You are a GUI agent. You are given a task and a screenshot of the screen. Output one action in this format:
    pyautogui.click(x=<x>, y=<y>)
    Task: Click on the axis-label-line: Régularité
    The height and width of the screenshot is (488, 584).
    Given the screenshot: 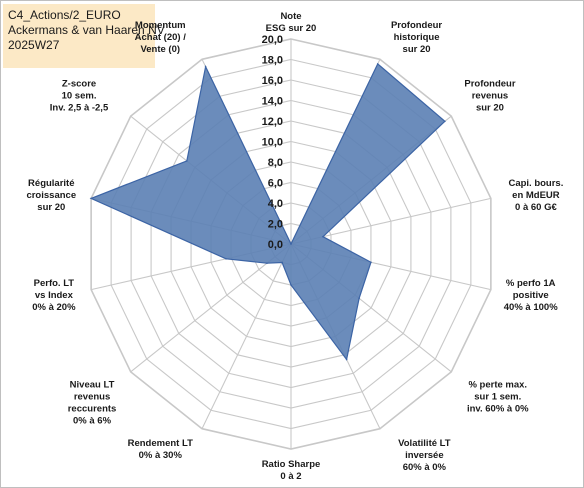 What is the action you would take?
    pyautogui.click(x=51, y=183)
    